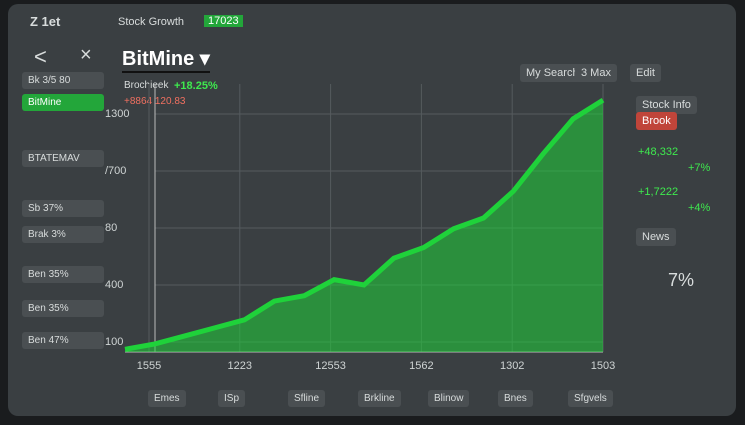 Image resolution: width=745 pixels, height=425 pixels. I want to click on panel-item: +7%, so click(699, 168).